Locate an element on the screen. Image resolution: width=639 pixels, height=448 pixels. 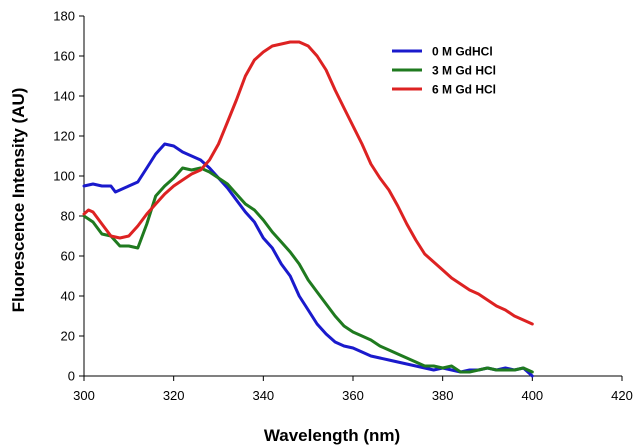
y-tick-label: 100 is located at coordinates (64, 176).